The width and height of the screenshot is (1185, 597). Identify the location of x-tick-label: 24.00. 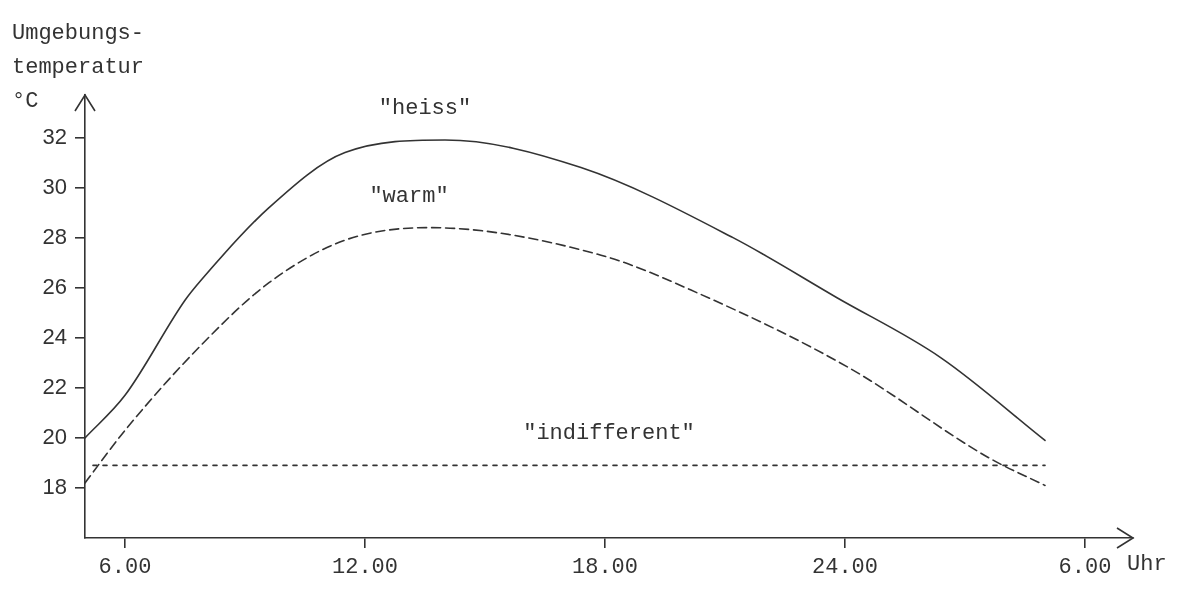
(845, 568).